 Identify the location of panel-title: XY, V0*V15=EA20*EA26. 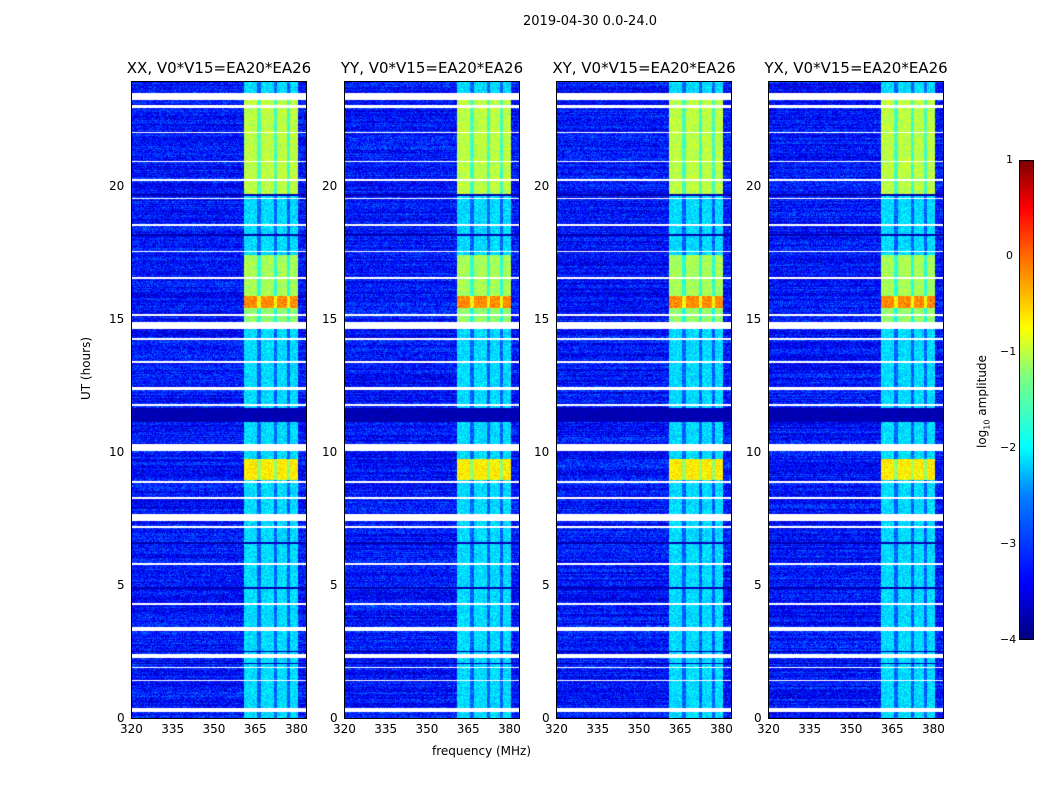
(644, 68).